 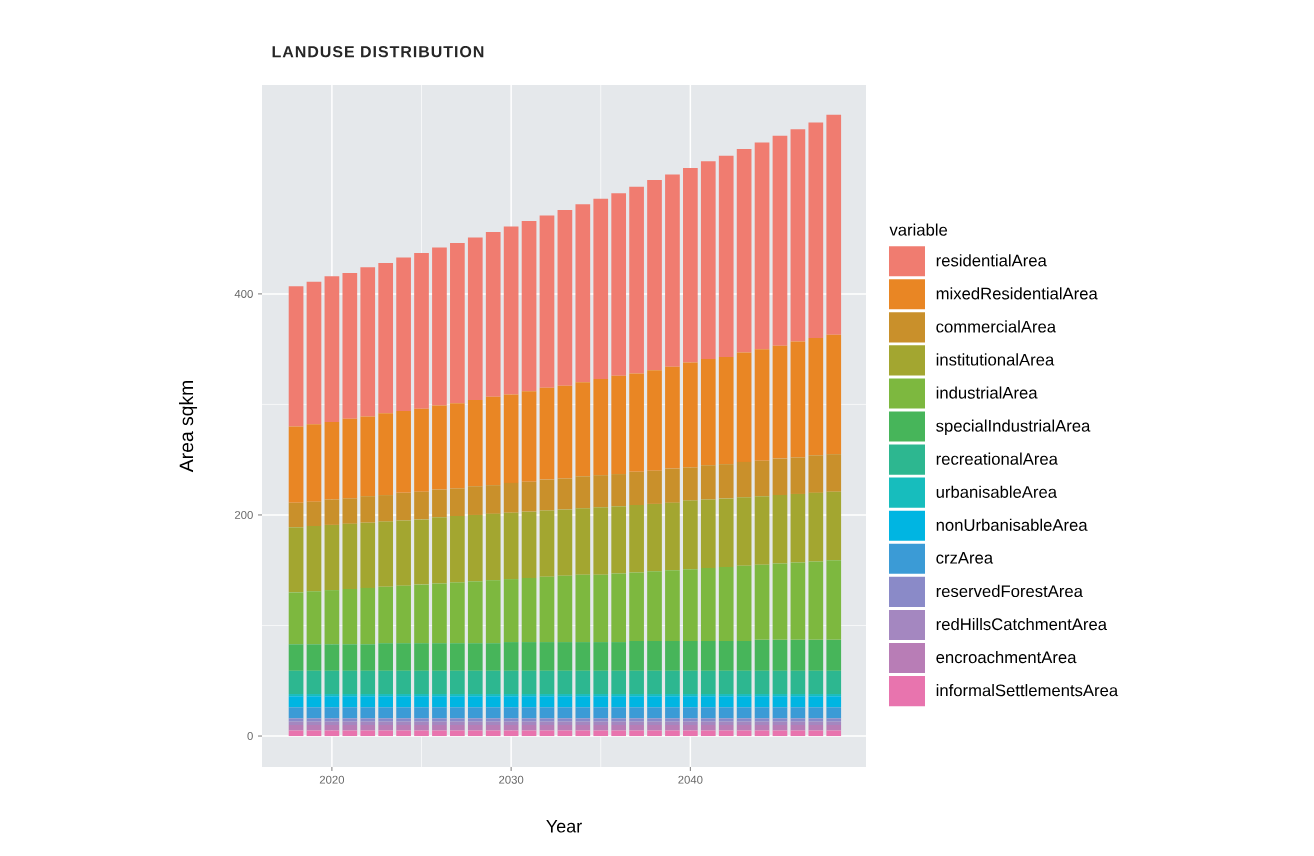 I want to click on chart-title: LANDUSE DISTRIBUTION, so click(x=378, y=52).